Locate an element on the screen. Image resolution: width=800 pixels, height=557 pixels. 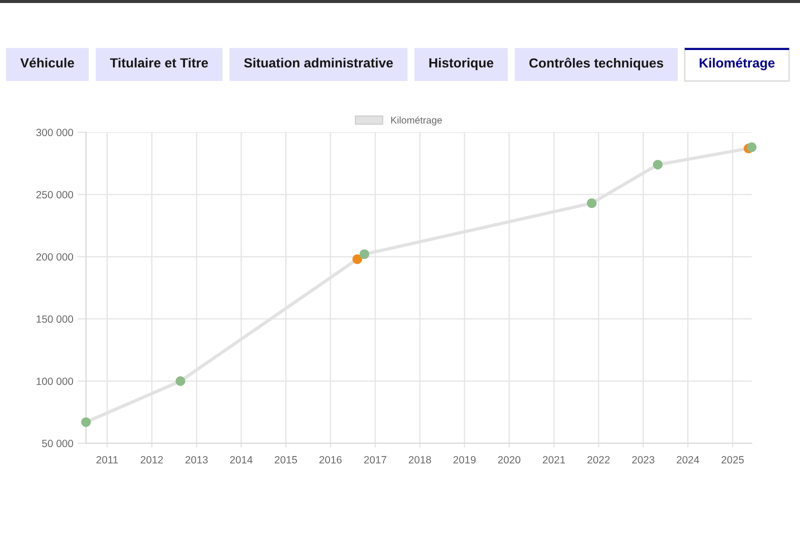
x-tick-label: 2011 is located at coordinates (107, 460).